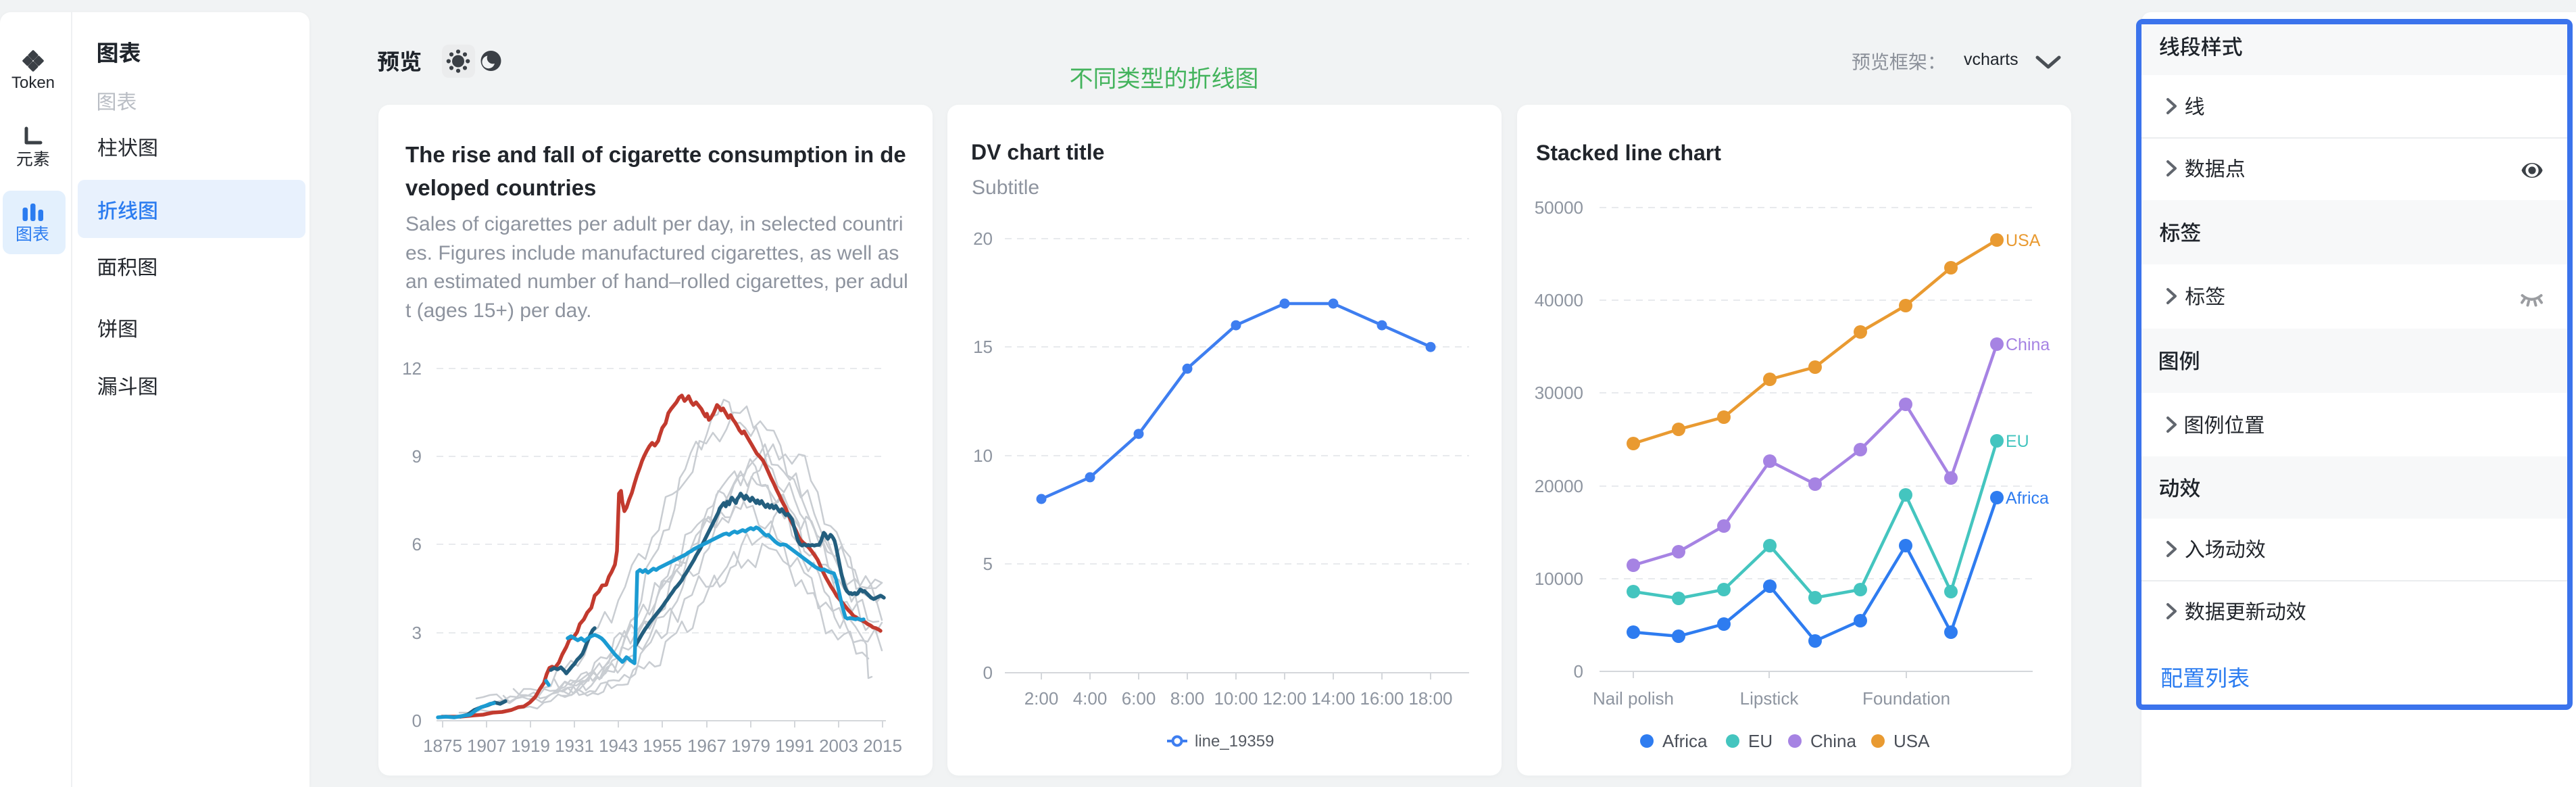  Describe the element at coordinates (1187, 698) in the screenshot. I see `svg-text: 8:00` at that location.